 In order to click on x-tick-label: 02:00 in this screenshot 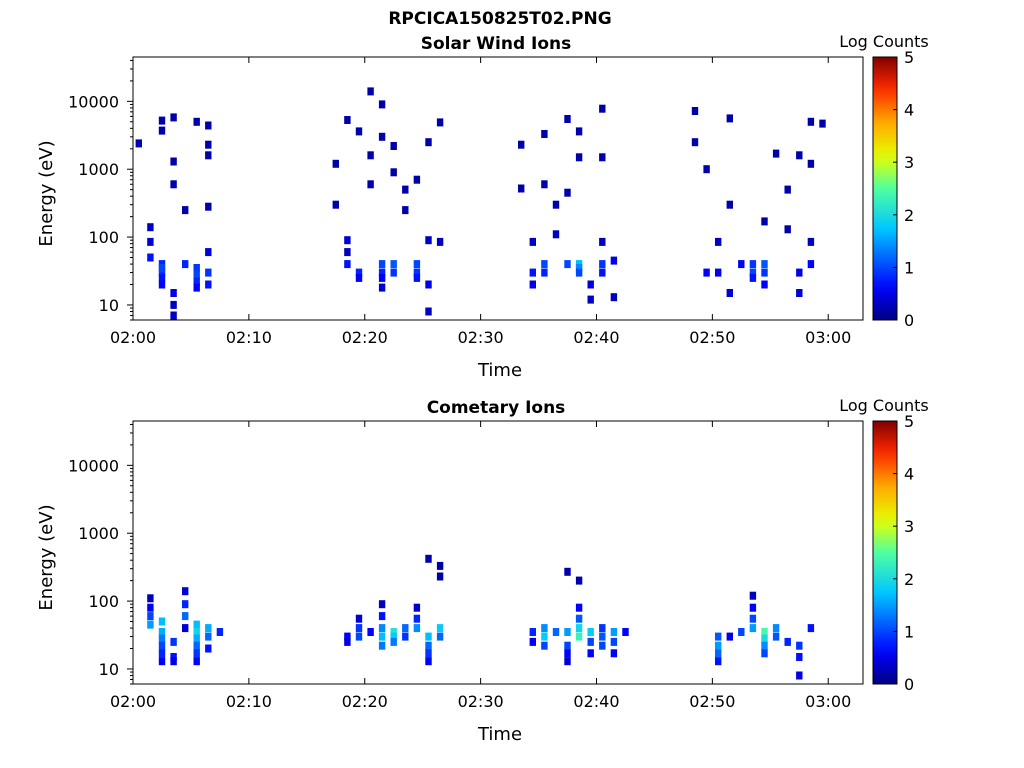, I will do `click(133, 701)`.